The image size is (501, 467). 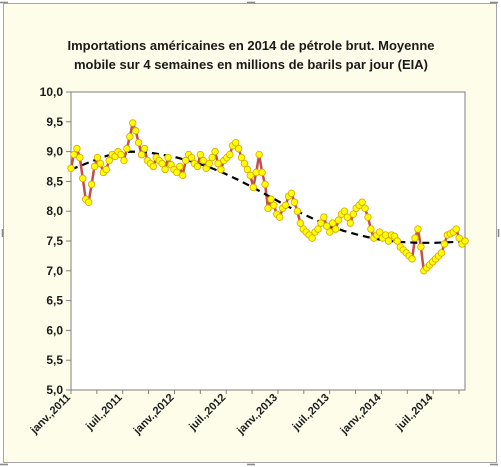 What do you see at coordinates (54, 301) in the screenshot?
I see `y-tick-label: 6,5` at bounding box center [54, 301].